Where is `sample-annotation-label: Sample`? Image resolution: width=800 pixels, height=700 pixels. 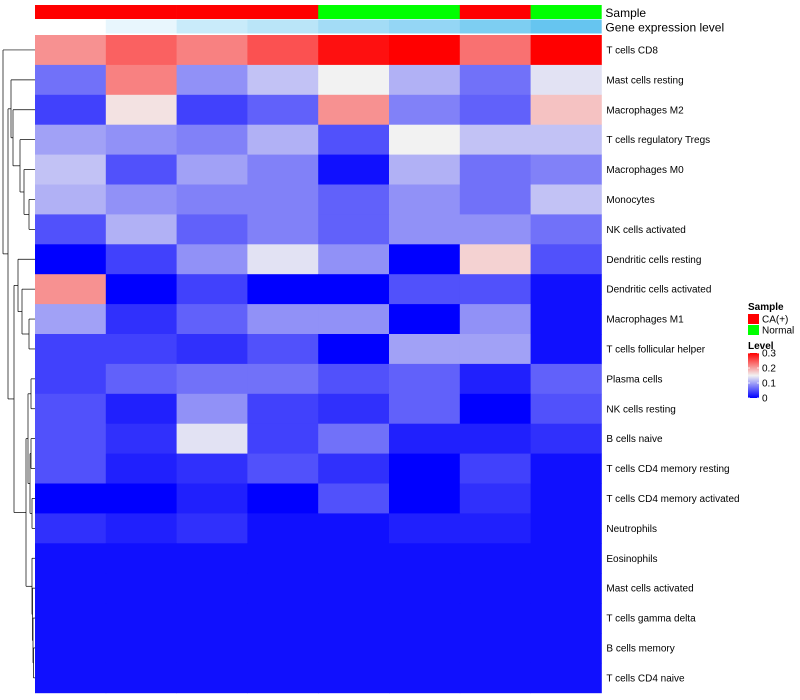
sample-annotation-label: Sample is located at coordinates (625, 13).